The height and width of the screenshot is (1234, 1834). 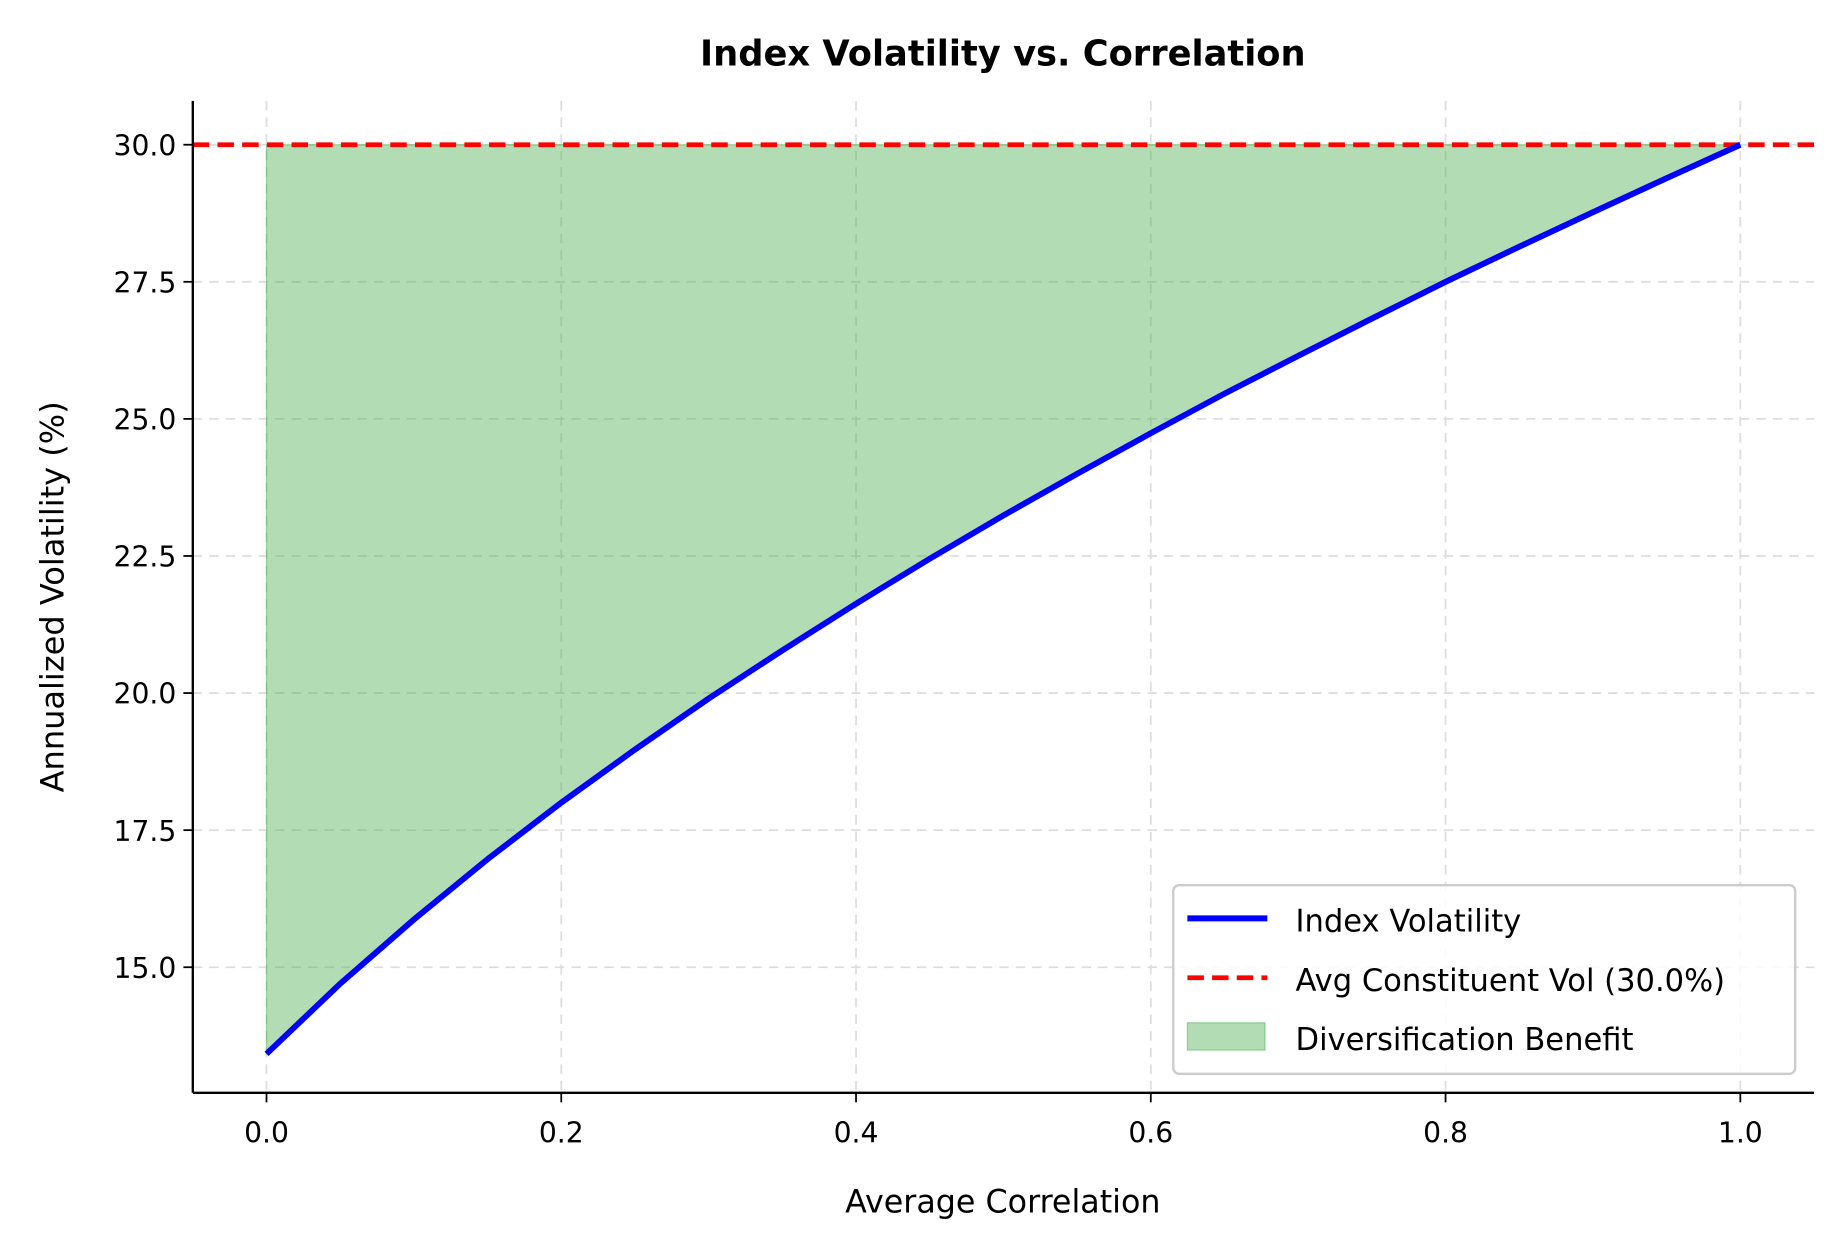 I want to click on legend-label-avg-constituent-vol: Avg Constituent Vol (30.0%), so click(x=1510, y=981).